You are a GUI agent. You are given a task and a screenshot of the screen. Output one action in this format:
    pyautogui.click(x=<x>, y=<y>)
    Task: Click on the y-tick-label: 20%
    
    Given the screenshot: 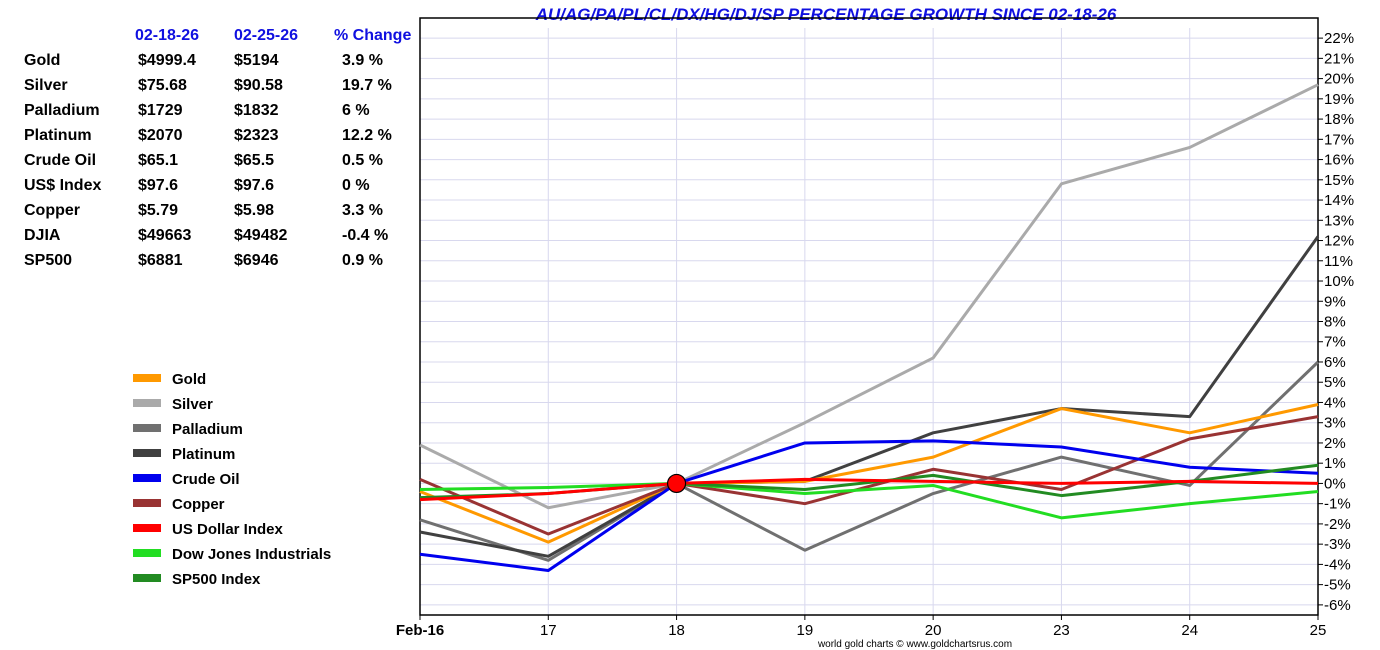 What is the action you would take?
    pyautogui.click(x=1339, y=79)
    